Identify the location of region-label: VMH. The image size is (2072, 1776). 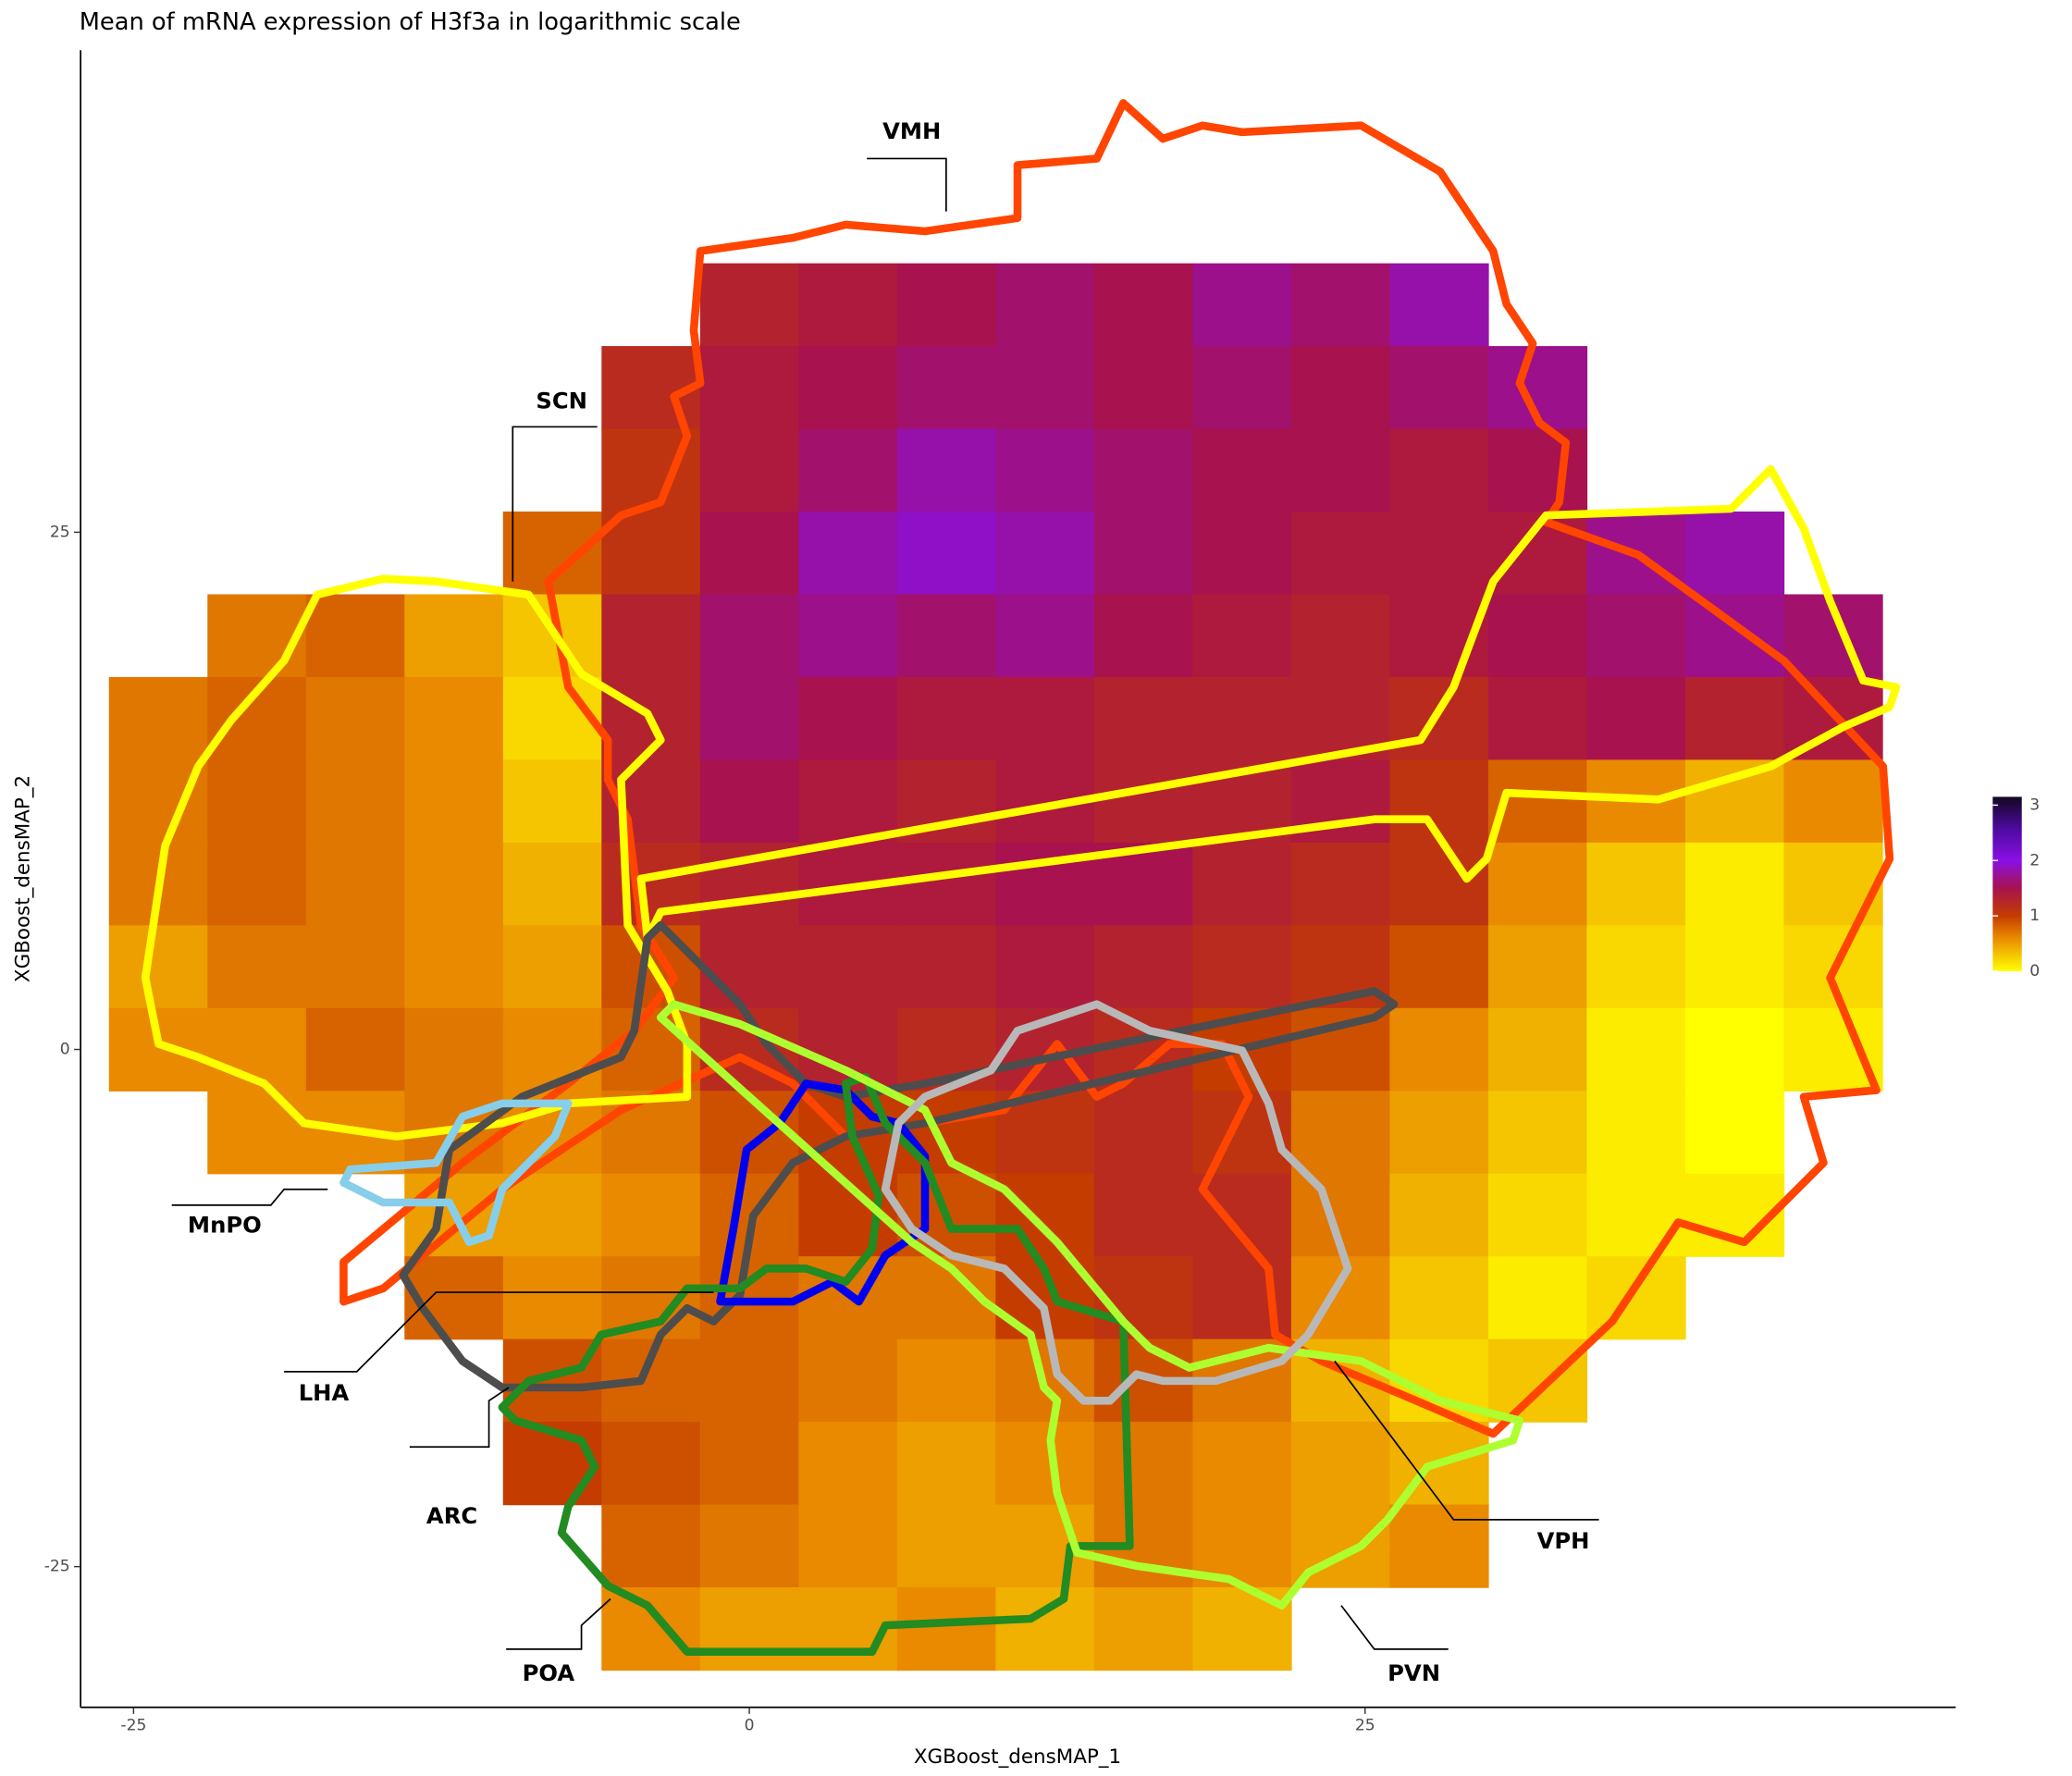
(911, 131).